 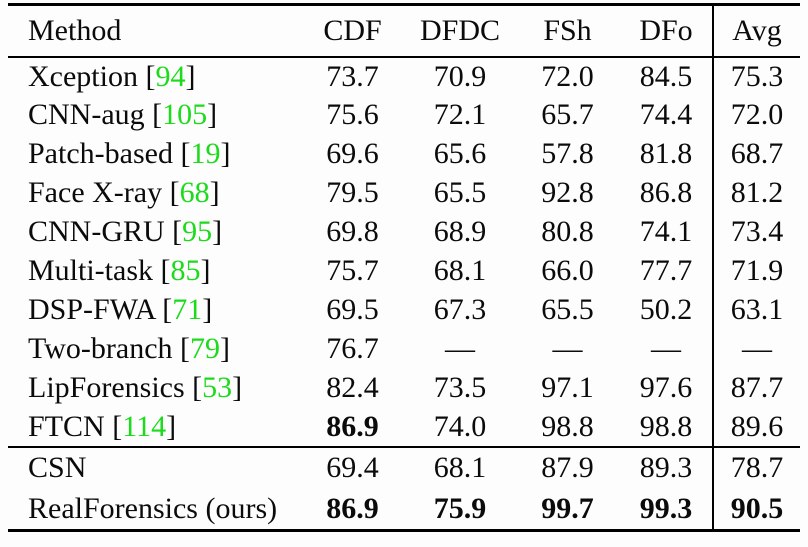 What do you see at coordinates (756, 310) in the screenshot?
I see `avg-value-cell: 63.1` at bounding box center [756, 310].